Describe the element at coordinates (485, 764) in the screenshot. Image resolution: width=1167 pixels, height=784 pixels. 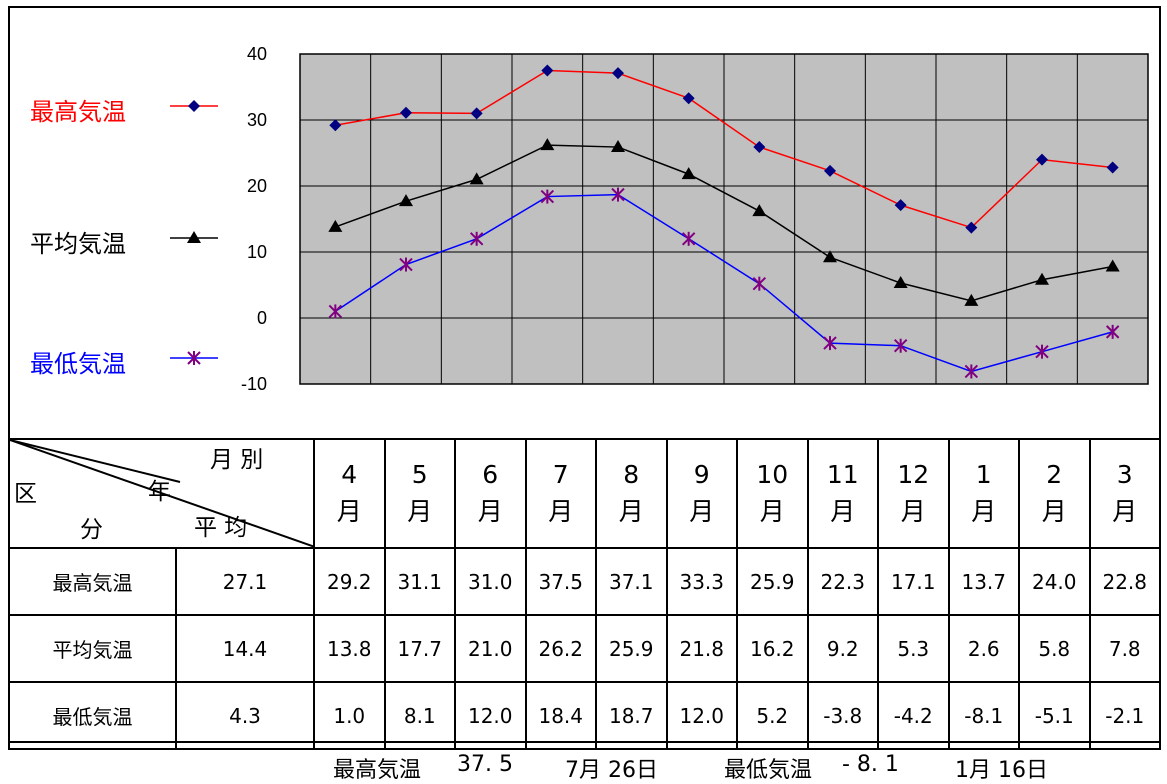
I see `footer-max-value: 37. 5` at that location.